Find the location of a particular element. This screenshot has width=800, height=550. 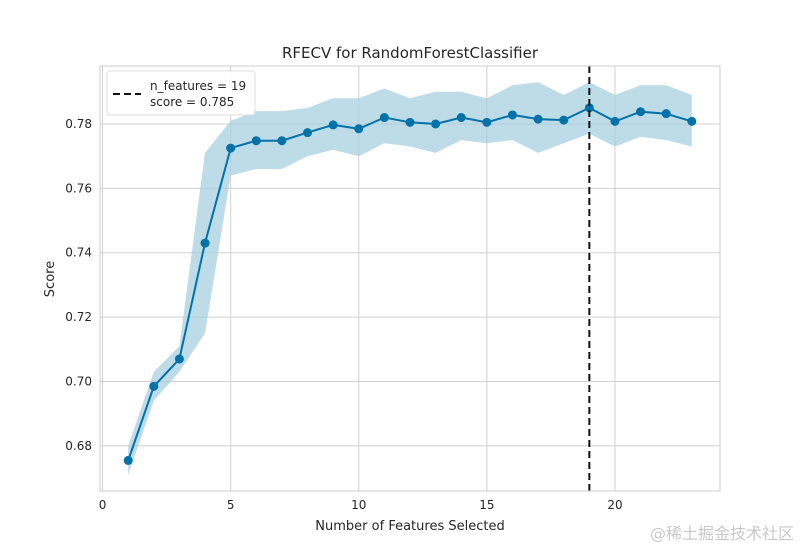

legend-line-1: n_features = 19 is located at coordinates (198, 86).